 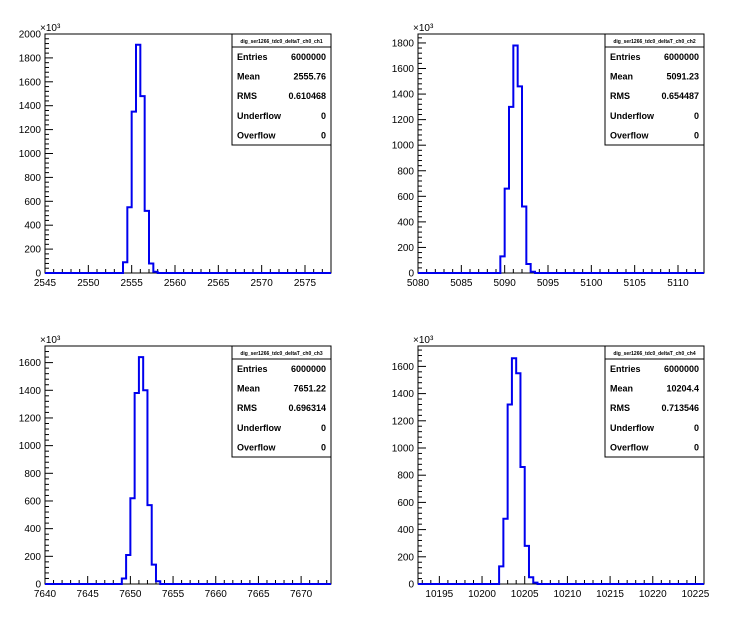 What do you see at coordinates (130, 594) in the screenshot?
I see `x-tick-label: 7650` at bounding box center [130, 594].